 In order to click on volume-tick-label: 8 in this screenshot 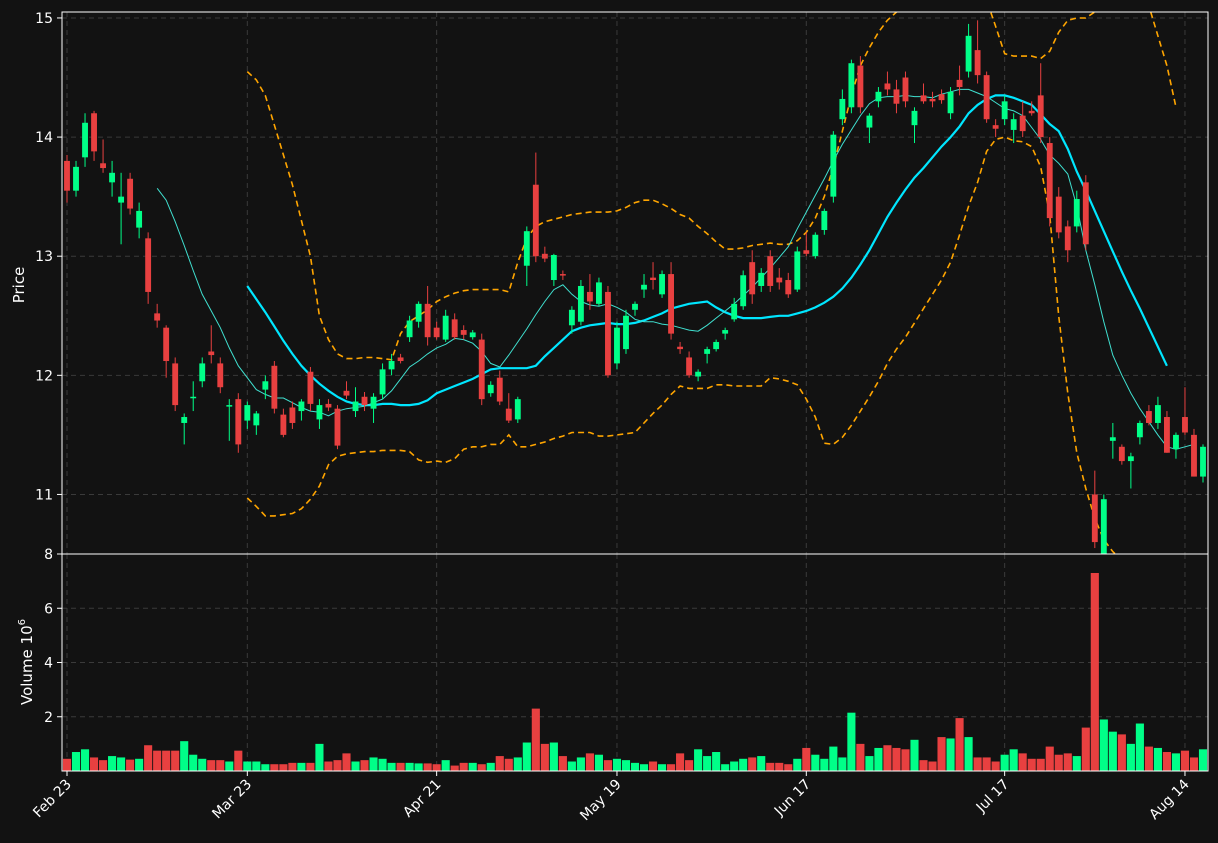, I will do `click(48, 555)`.